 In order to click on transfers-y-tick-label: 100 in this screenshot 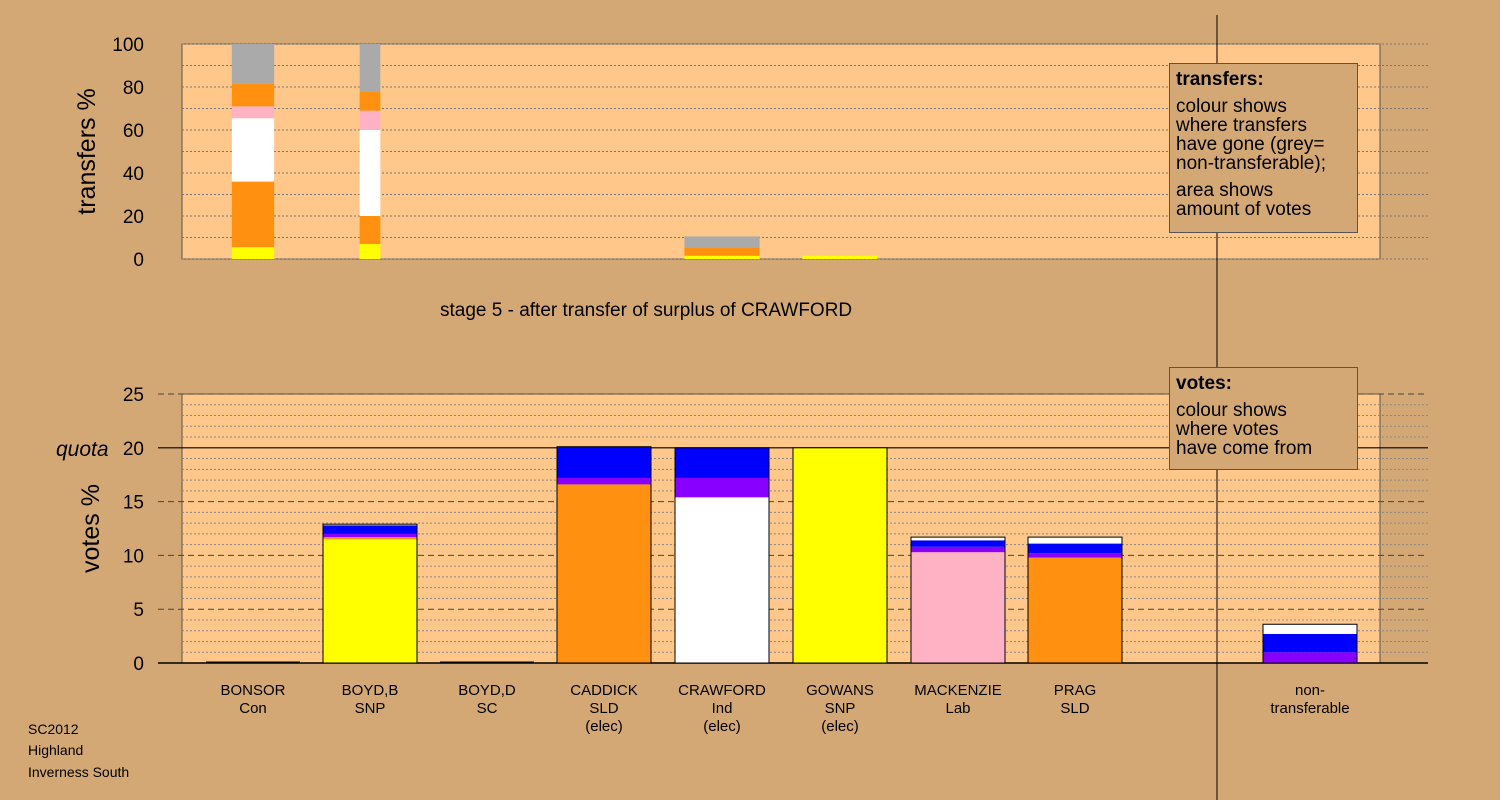, I will do `click(128, 45)`.